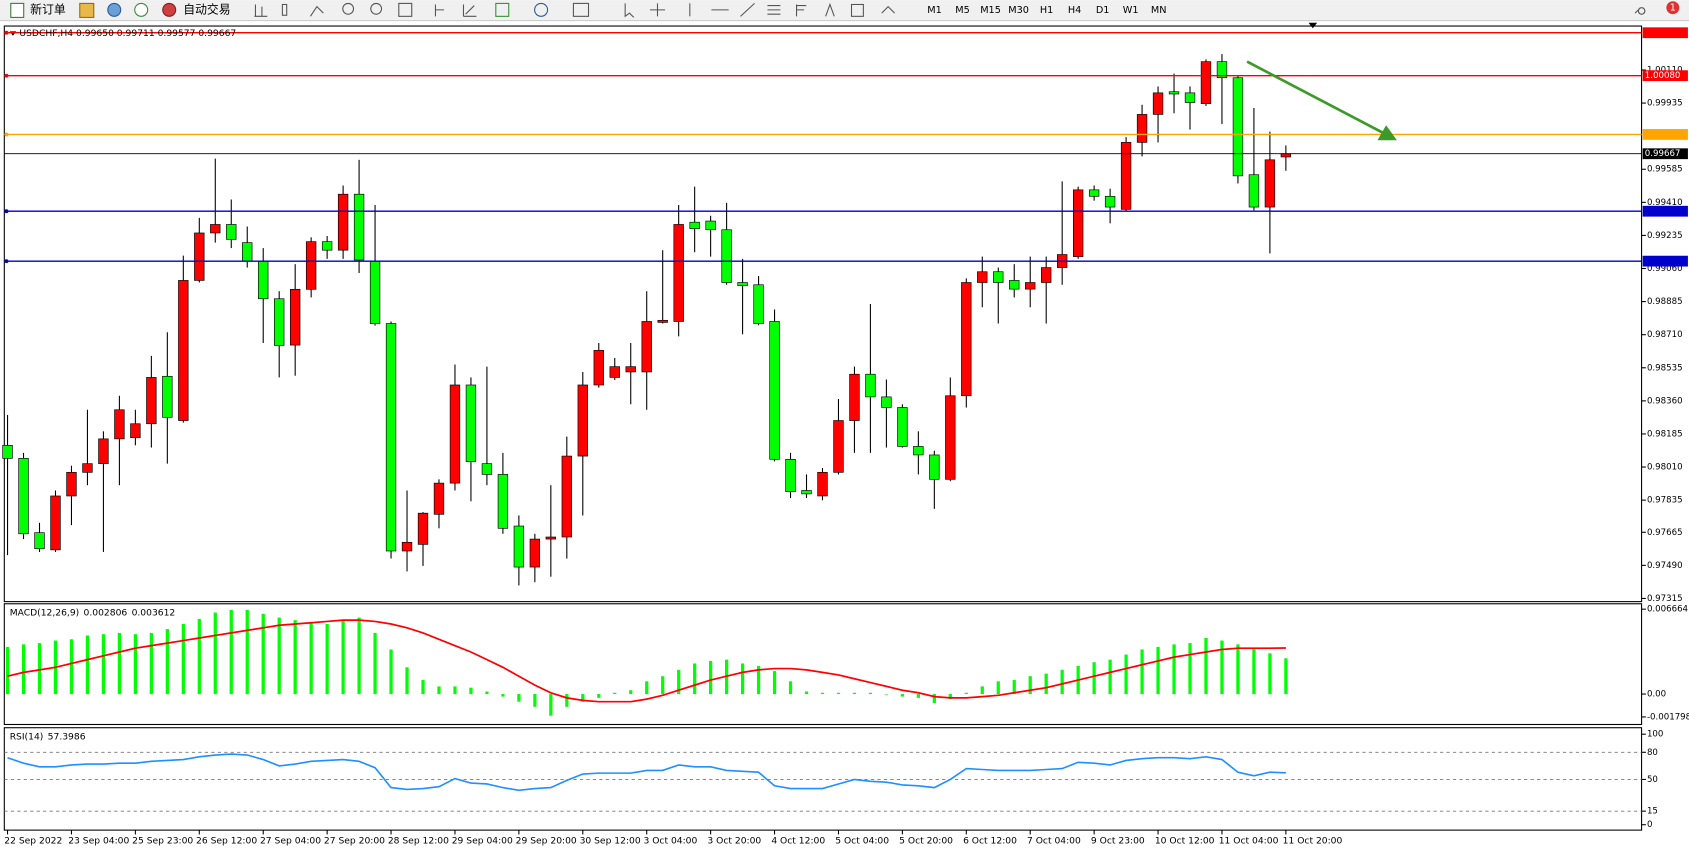 Image resolution: width=1689 pixels, height=854 pixels. What do you see at coordinates (1649, 825) in the screenshot?
I see `y-tick-label: 0` at bounding box center [1649, 825].